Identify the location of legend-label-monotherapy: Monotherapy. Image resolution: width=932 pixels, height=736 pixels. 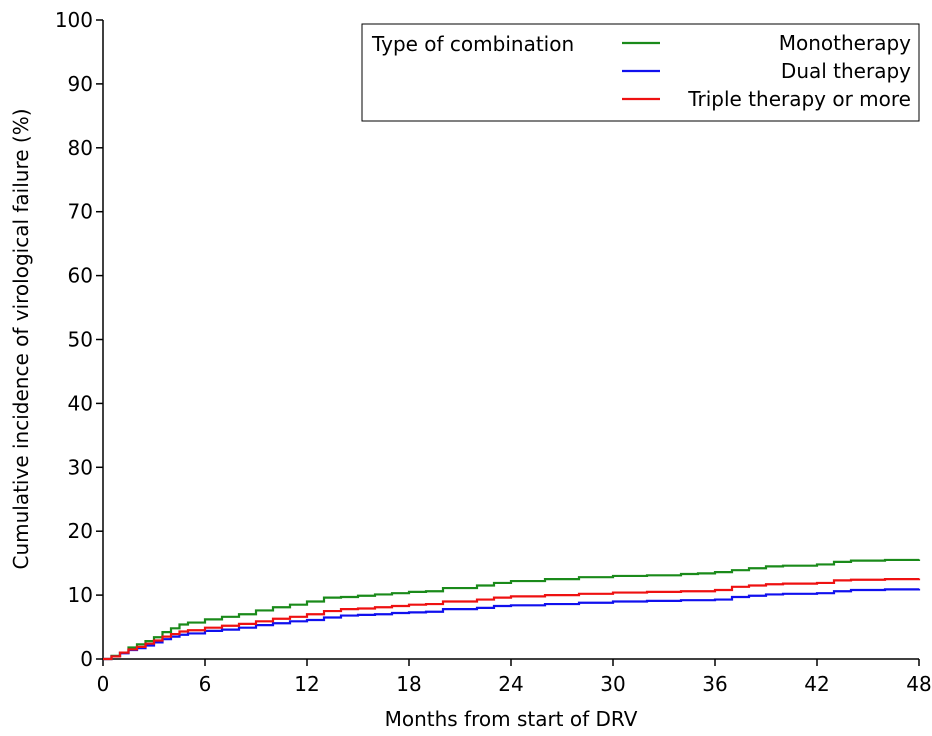
(845, 43).